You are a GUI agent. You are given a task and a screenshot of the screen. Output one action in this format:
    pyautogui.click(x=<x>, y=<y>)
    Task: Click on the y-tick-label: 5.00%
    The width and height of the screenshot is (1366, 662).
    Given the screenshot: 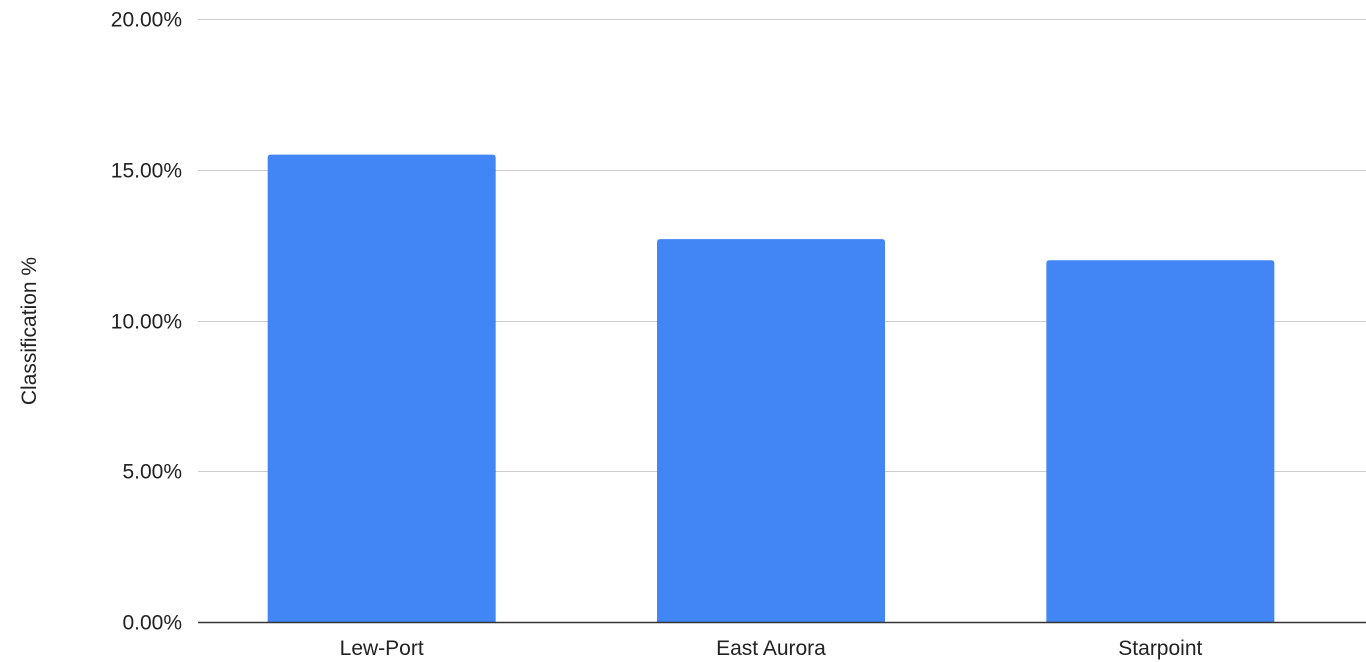 What is the action you would take?
    pyautogui.click(x=152, y=472)
    